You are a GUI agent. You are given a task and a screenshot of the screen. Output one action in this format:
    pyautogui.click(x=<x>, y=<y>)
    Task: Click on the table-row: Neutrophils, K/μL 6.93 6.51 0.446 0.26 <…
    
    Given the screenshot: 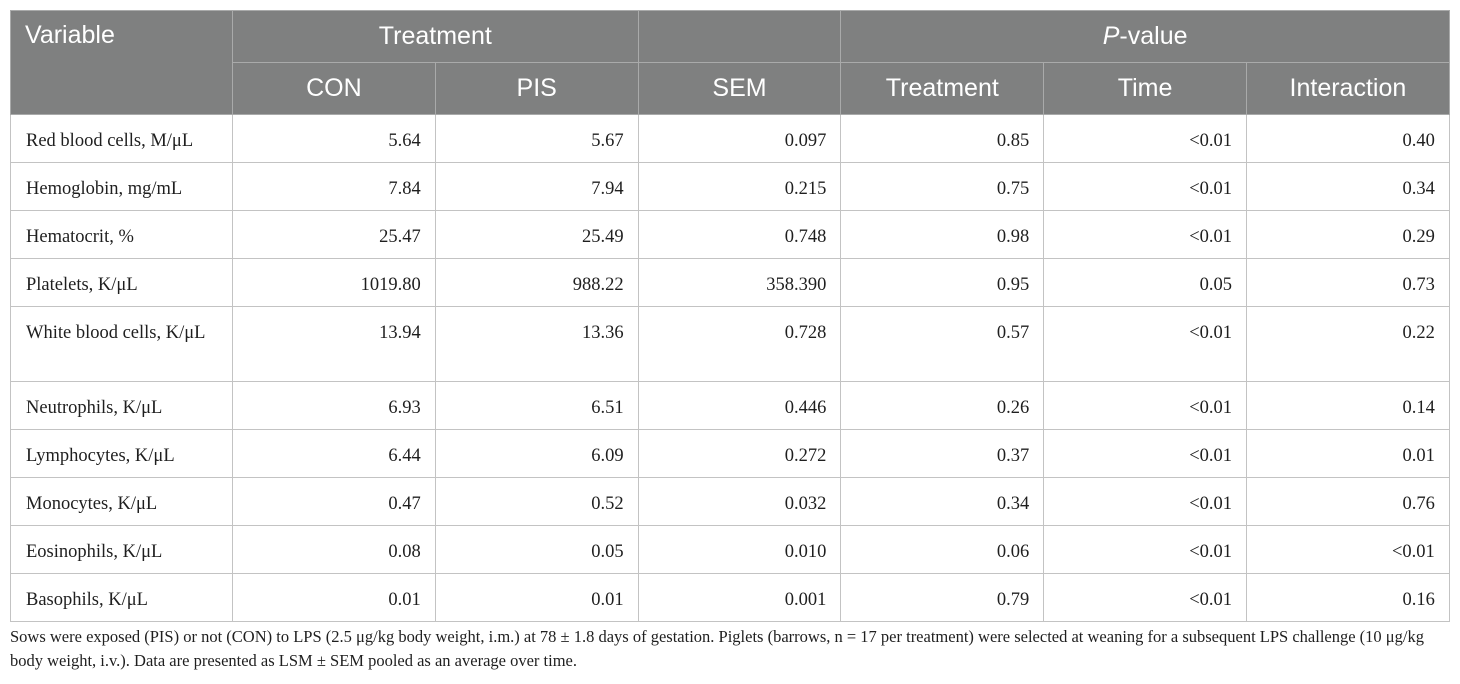 What is the action you would take?
    pyautogui.click(x=730, y=405)
    